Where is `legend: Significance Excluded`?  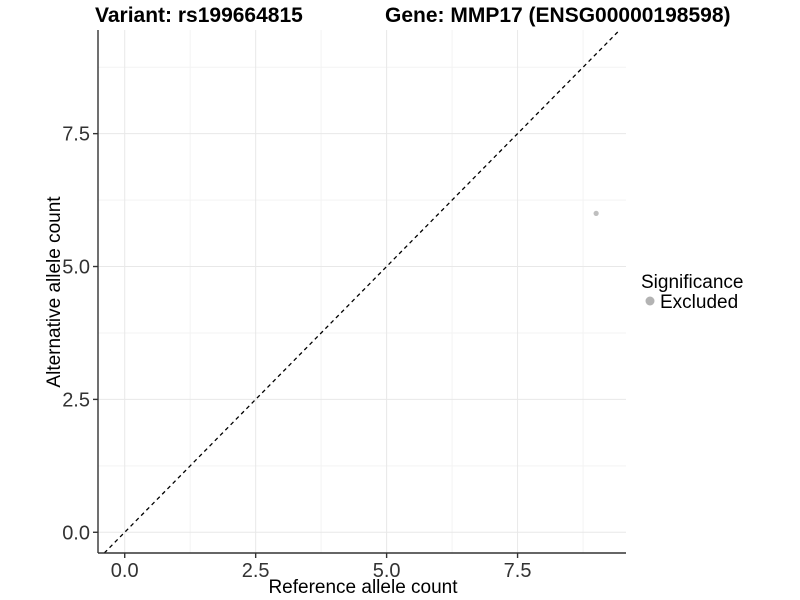
legend: Significance Excluded is located at coordinates (692, 292).